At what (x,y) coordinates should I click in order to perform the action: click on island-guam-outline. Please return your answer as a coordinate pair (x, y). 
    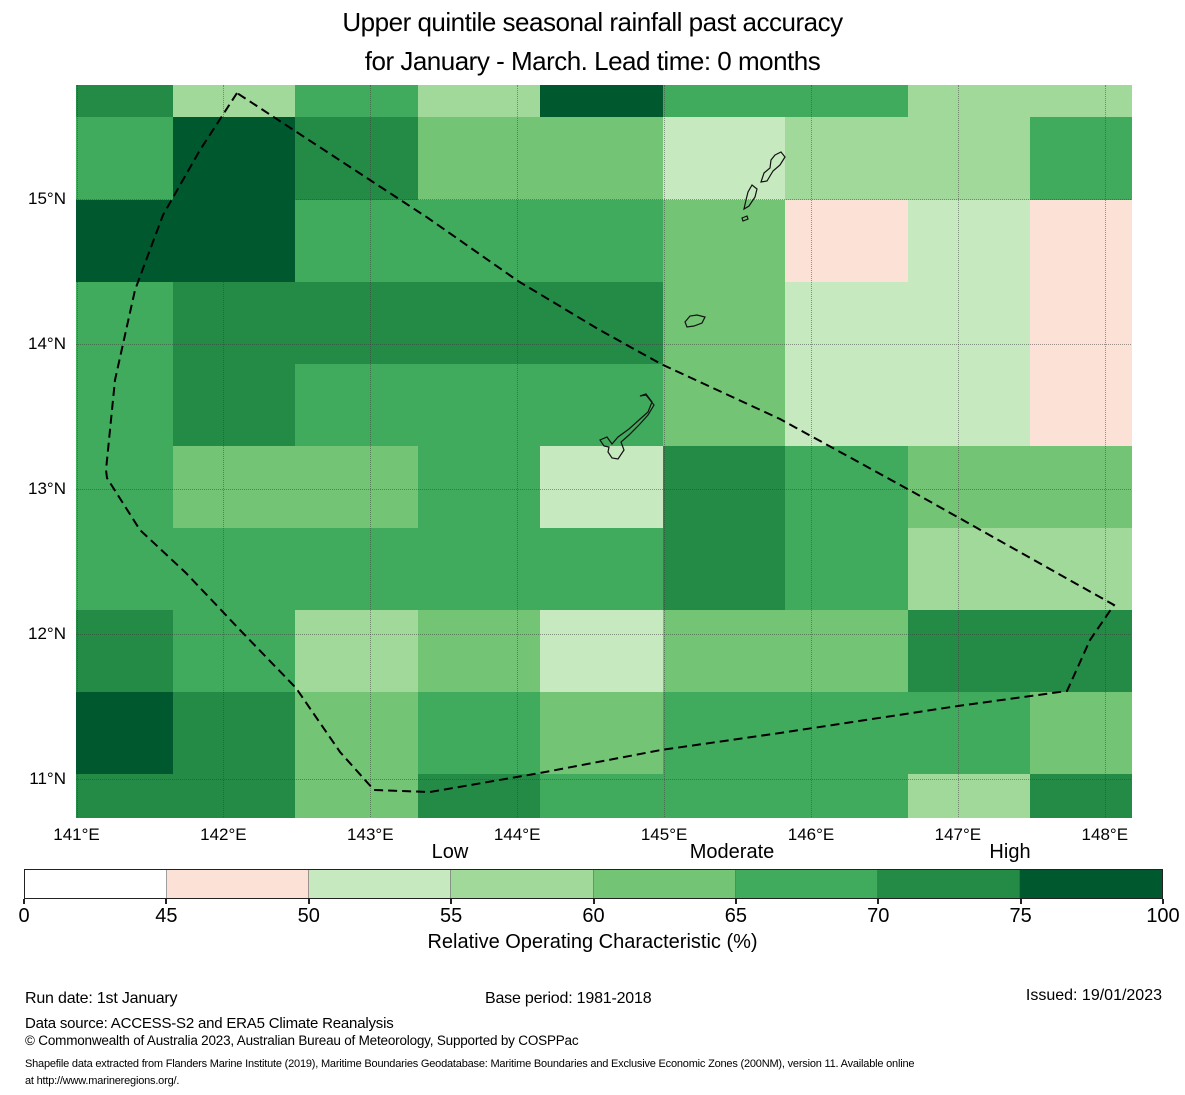
    Looking at the image, I should click on (627, 426).